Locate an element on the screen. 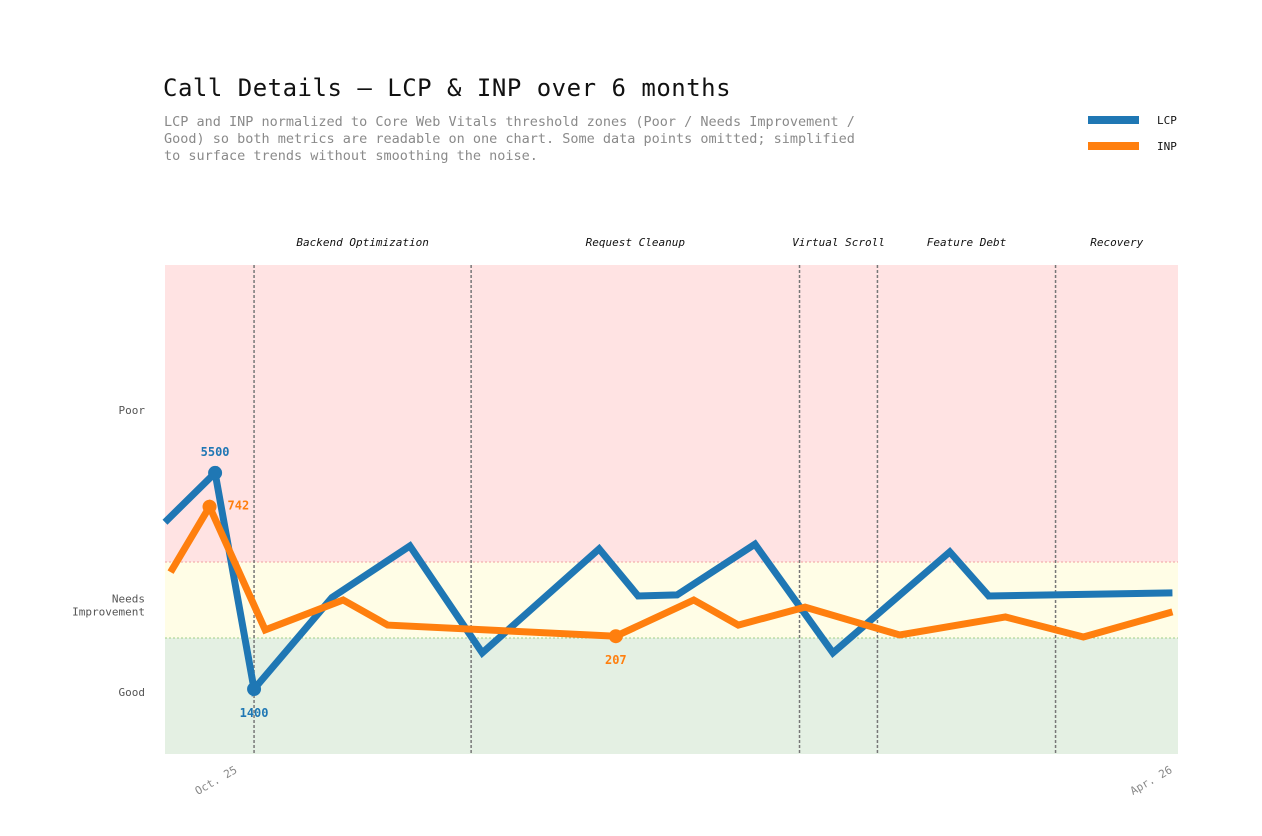 The image size is (1262, 836). inp-line is located at coordinates (670, 570).